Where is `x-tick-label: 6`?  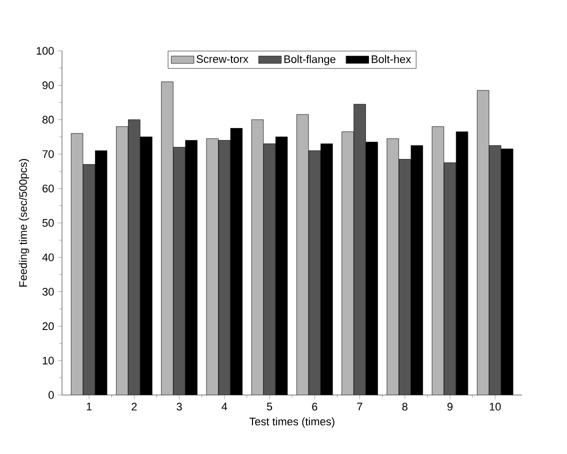 x-tick-label: 6 is located at coordinates (315, 406).